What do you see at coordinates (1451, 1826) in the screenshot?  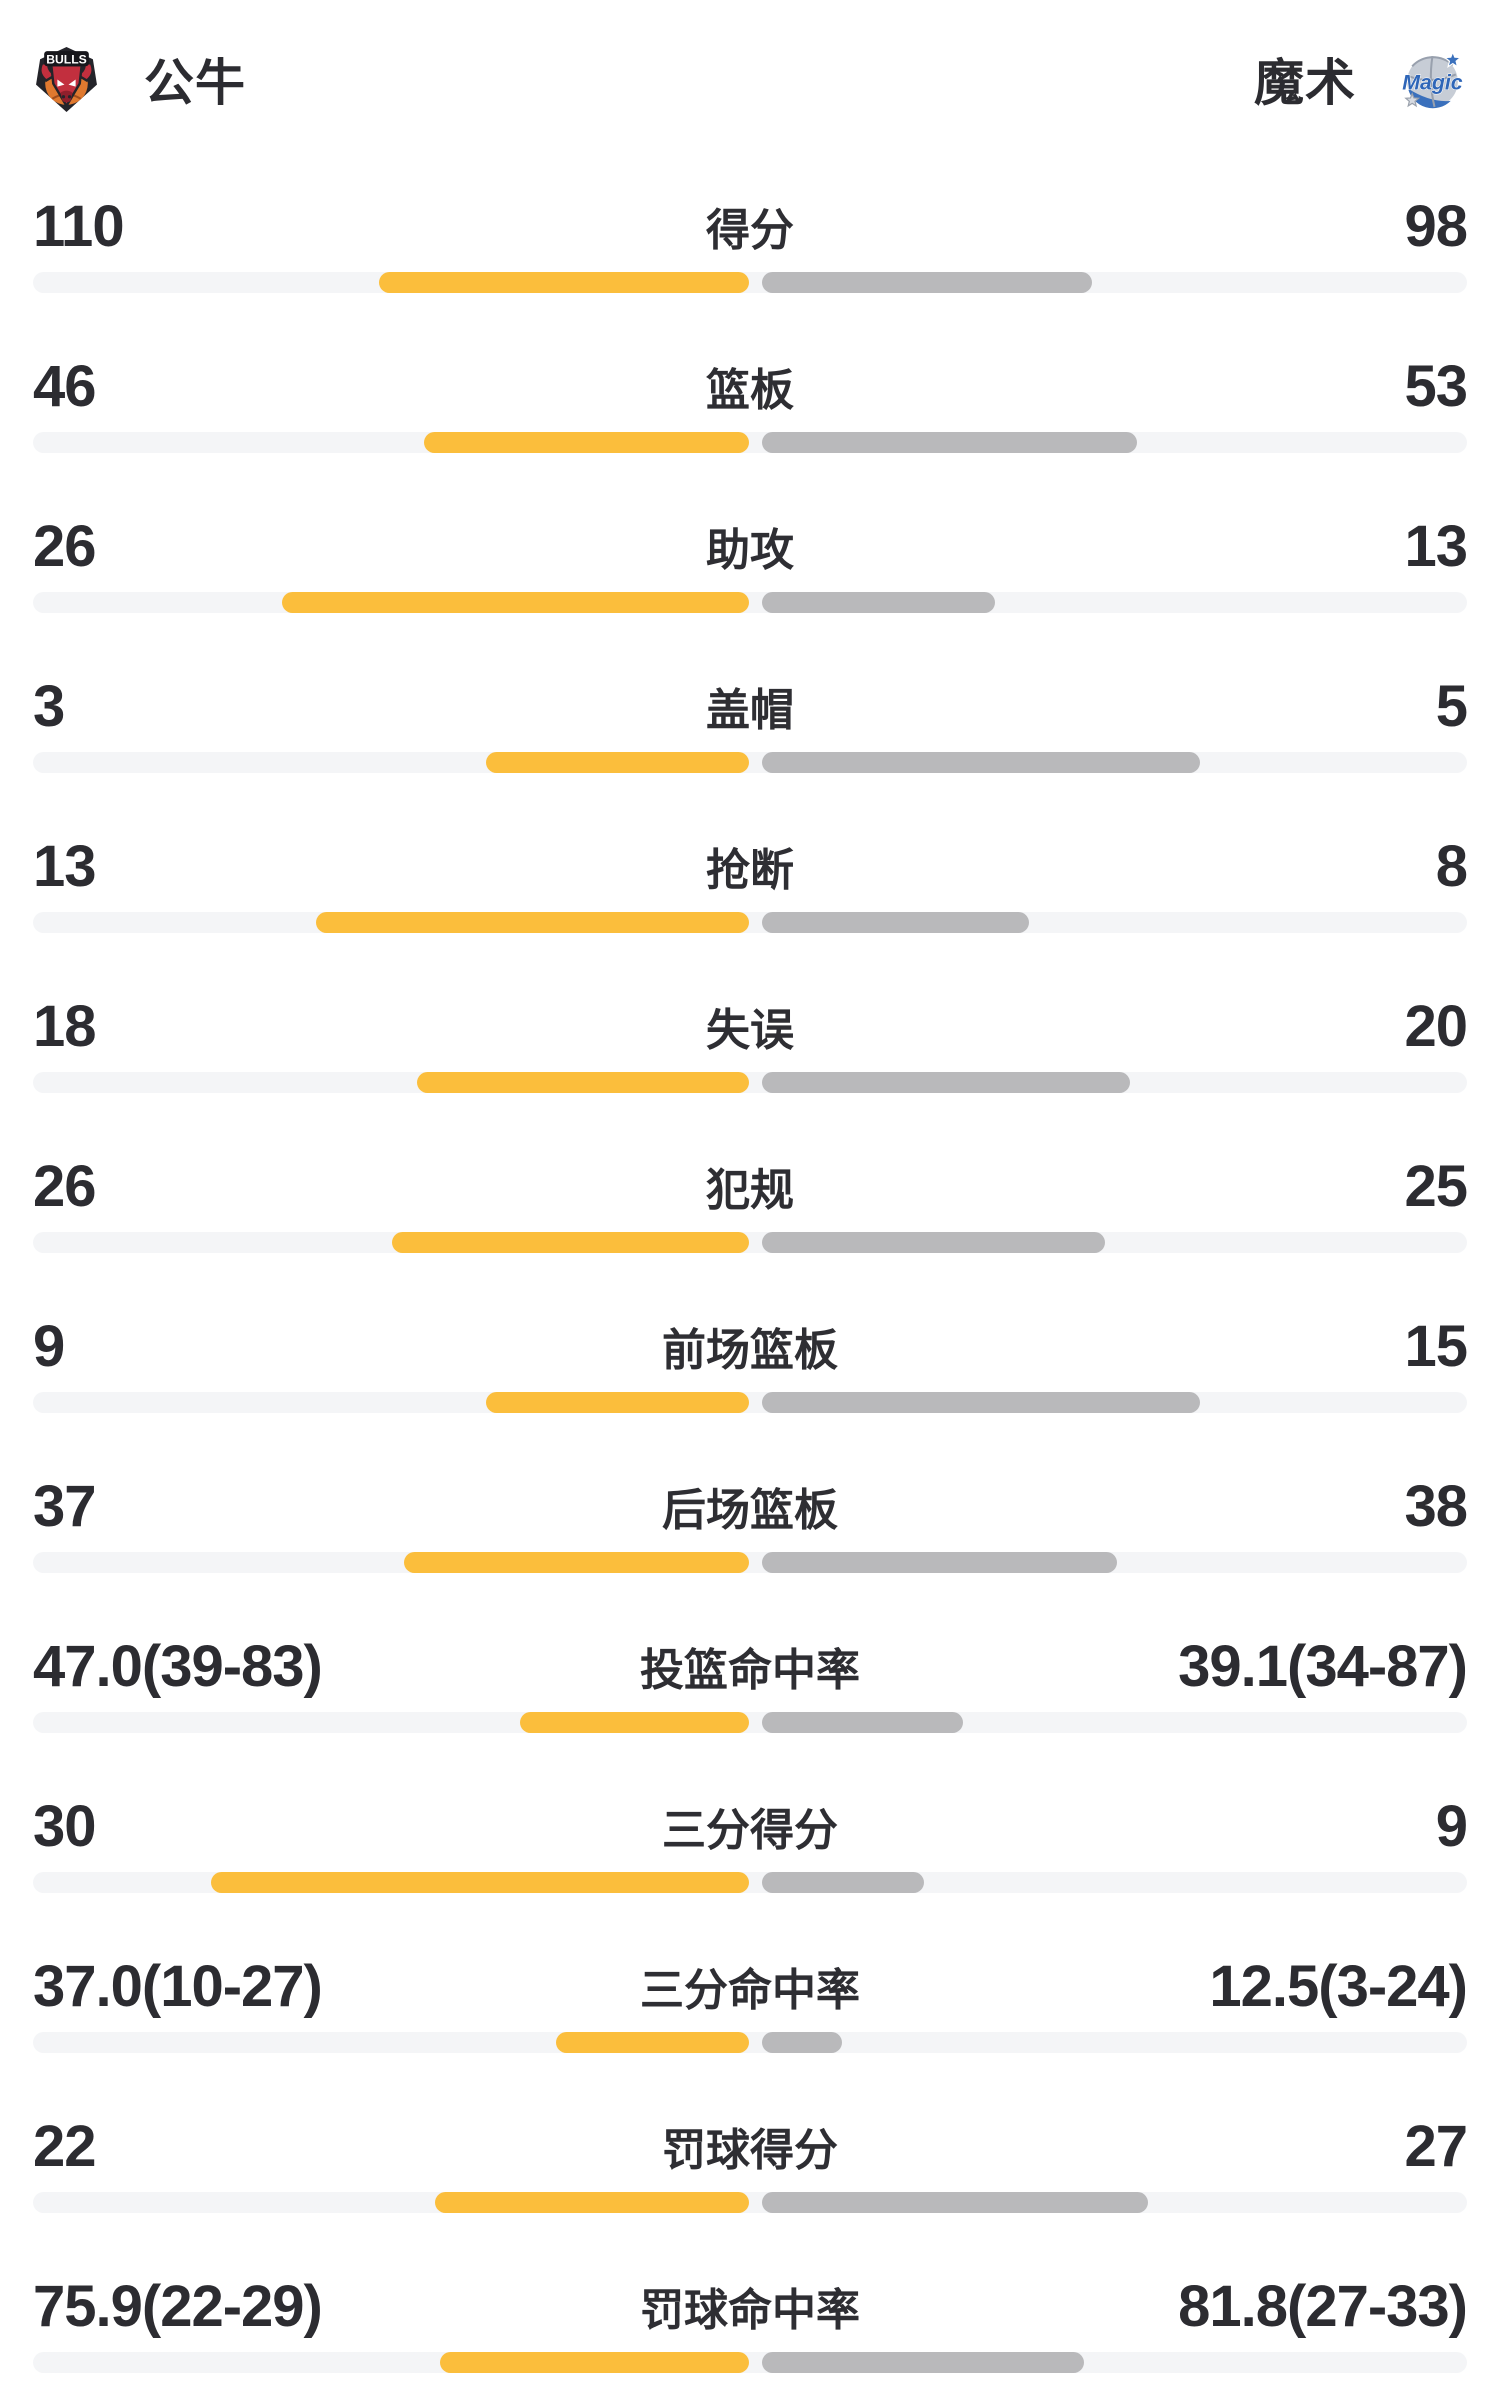 I see `away-value: 9` at bounding box center [1451, 1826].